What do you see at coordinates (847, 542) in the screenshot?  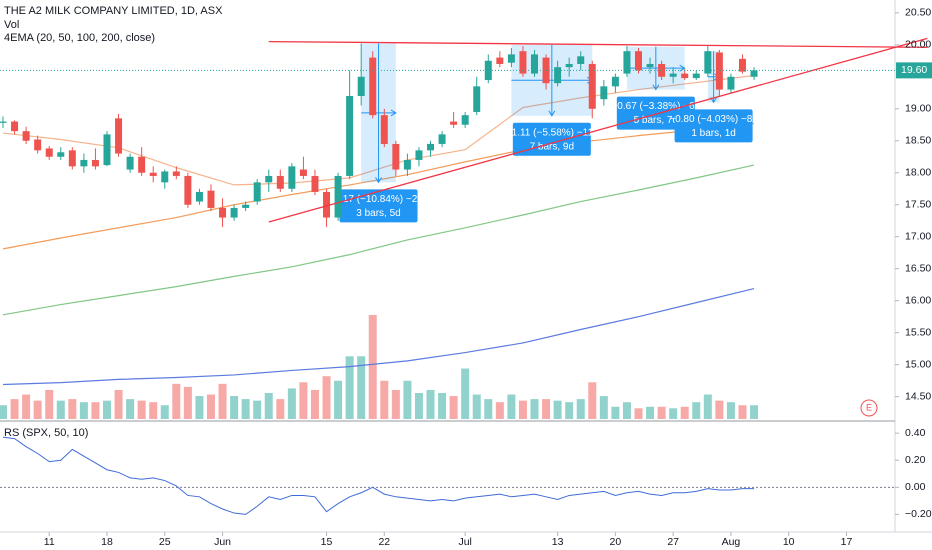 I see `x-tick-label: 17` at bounding box center [847, 542].